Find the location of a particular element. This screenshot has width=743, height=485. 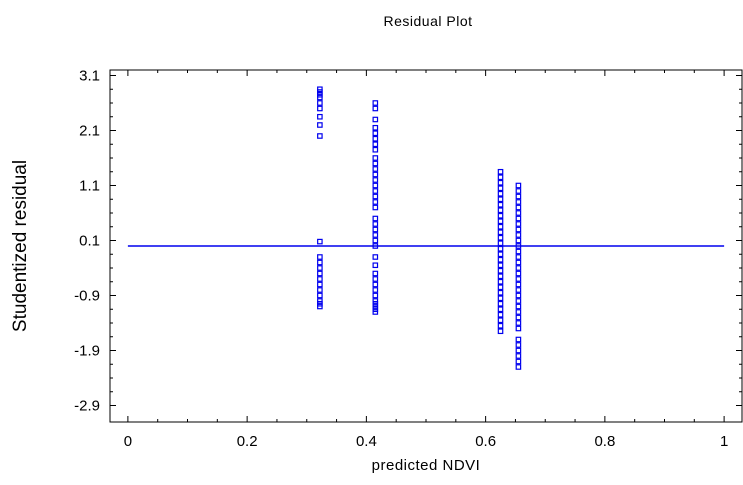

x-tick-label: 1 is located at coordinates (724, 441).